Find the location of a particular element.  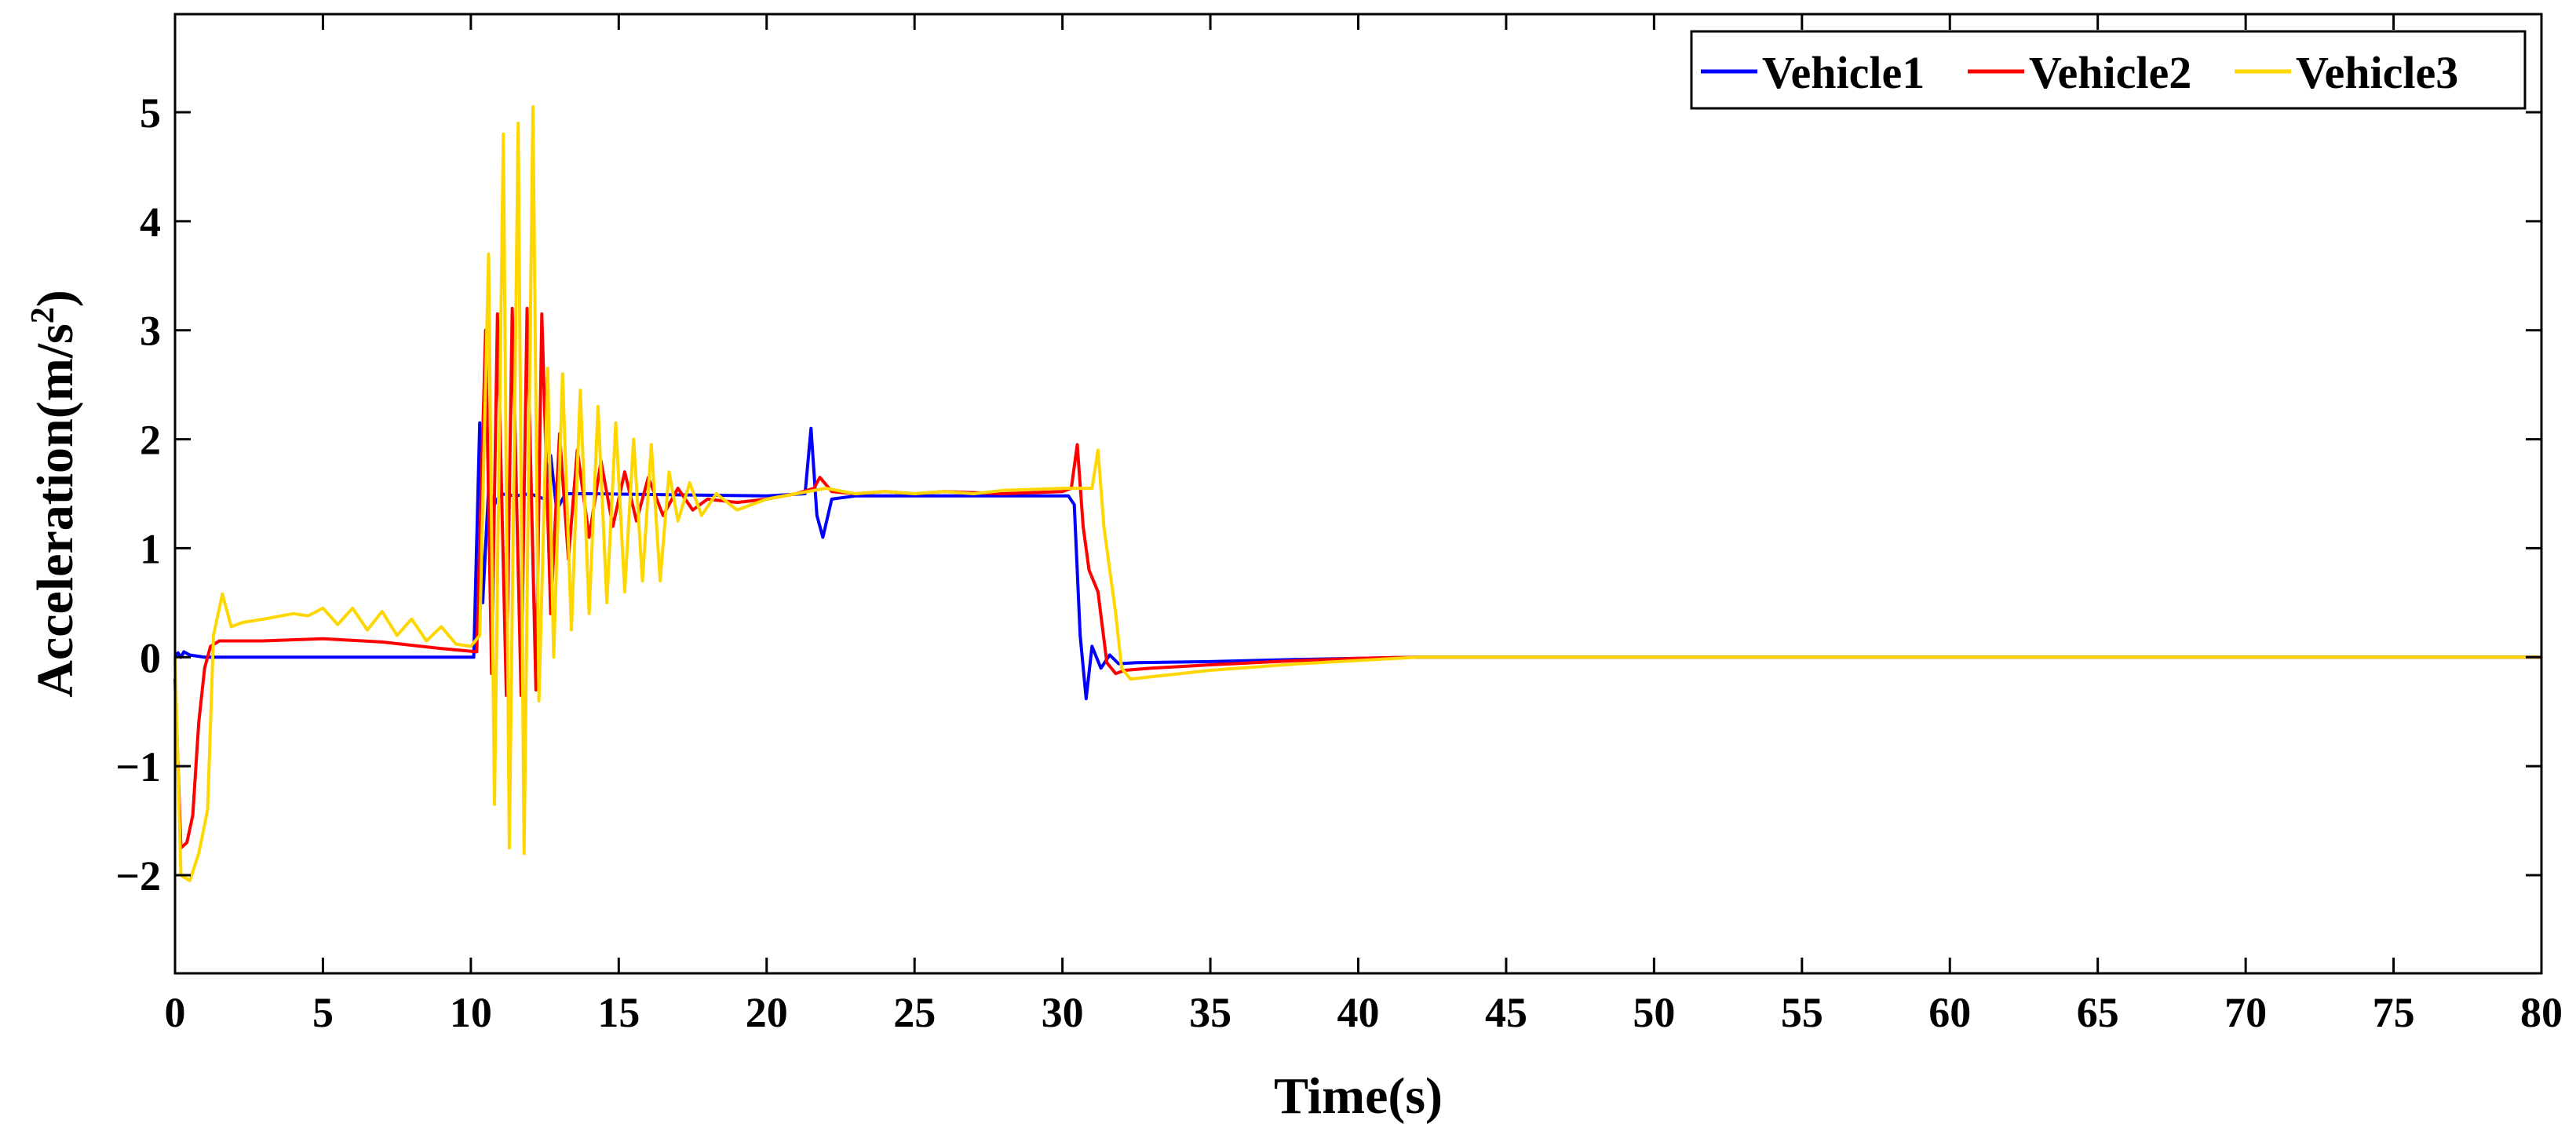

x-tick-label: 70 is located at coordinates (2245, 1012).